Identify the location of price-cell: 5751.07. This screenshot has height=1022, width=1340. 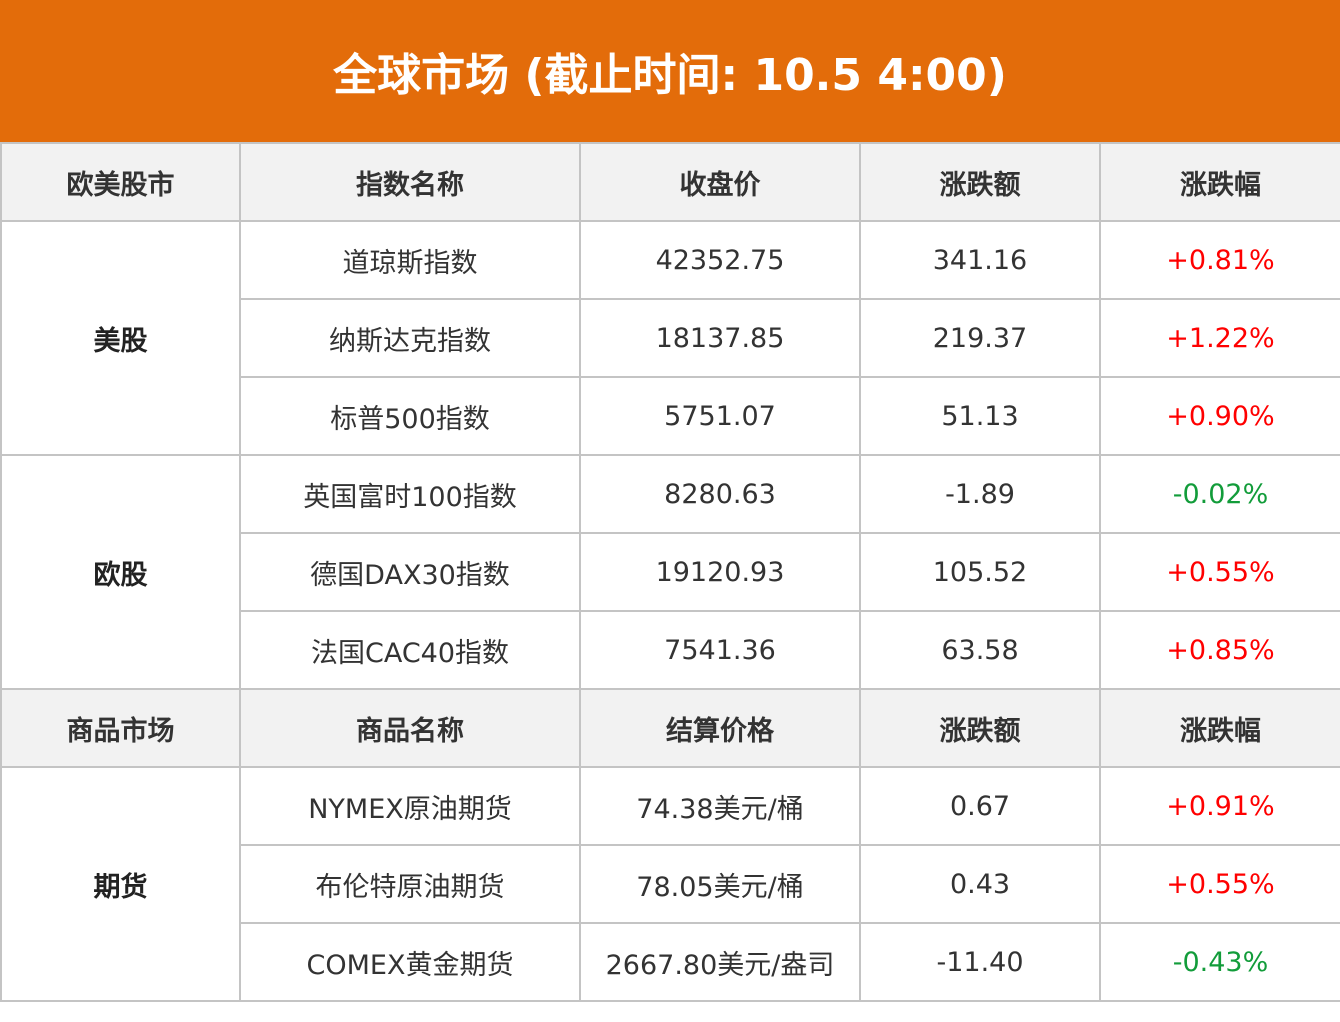
(720, 416).